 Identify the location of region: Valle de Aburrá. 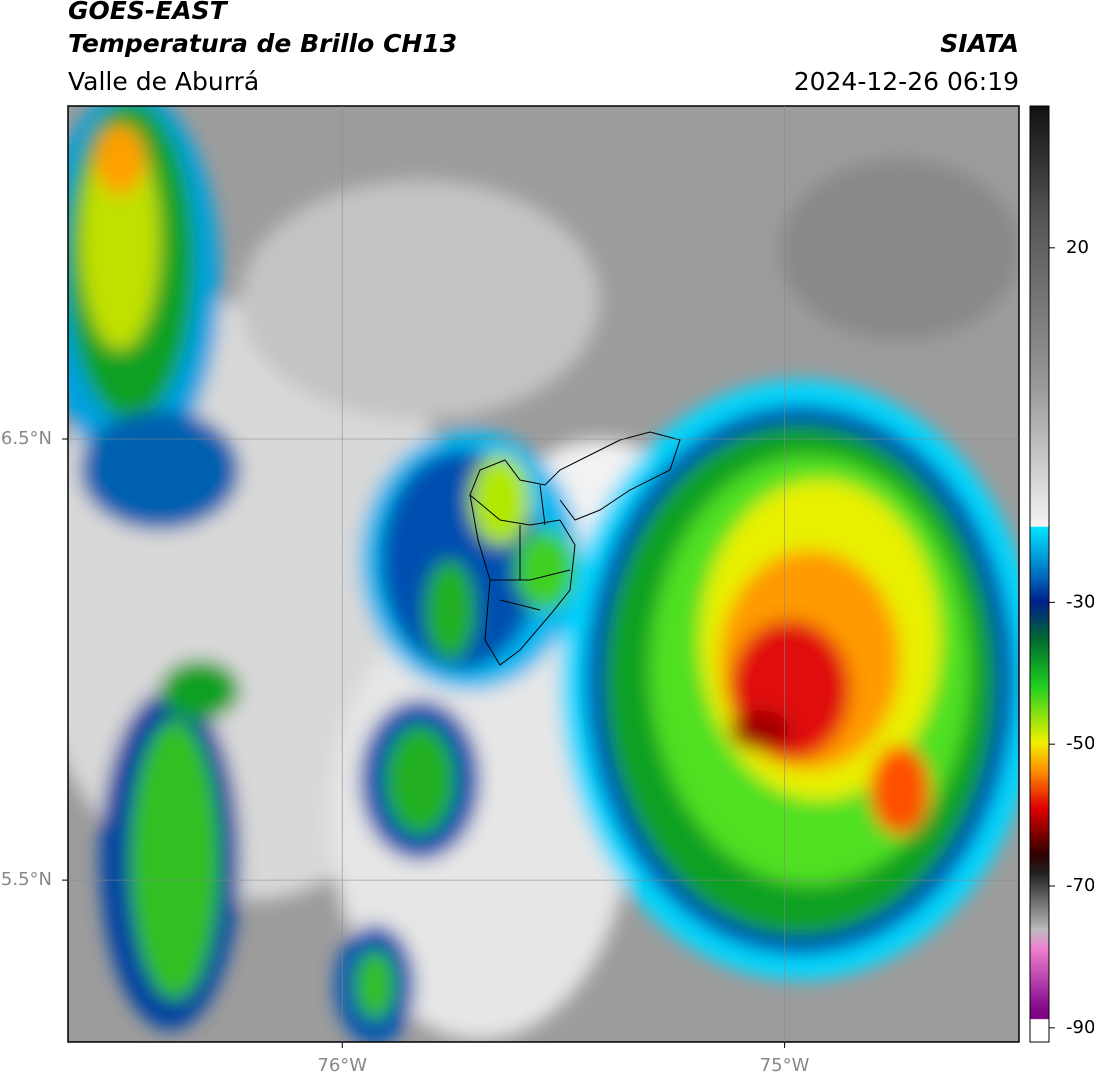
(163, 81).